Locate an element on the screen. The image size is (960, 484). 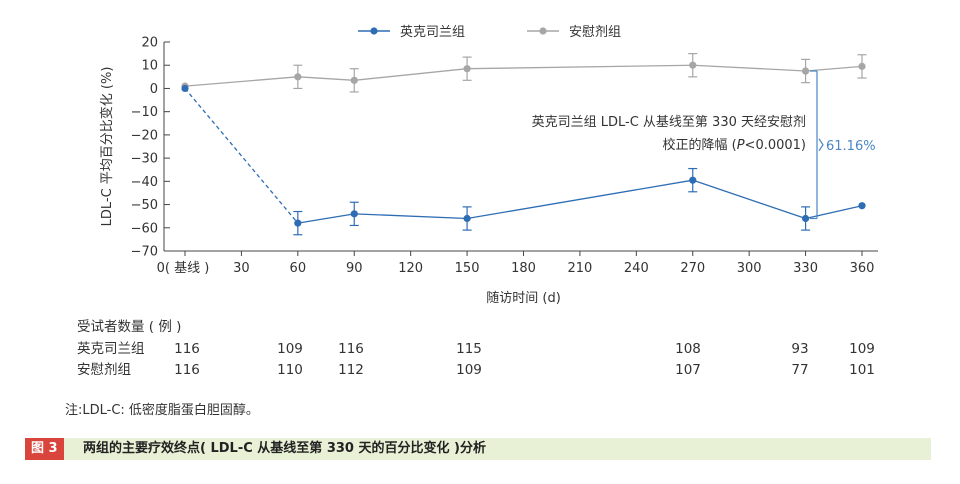
annotation-text-suffix: <0.0001) is located at coordinates (775, 145).